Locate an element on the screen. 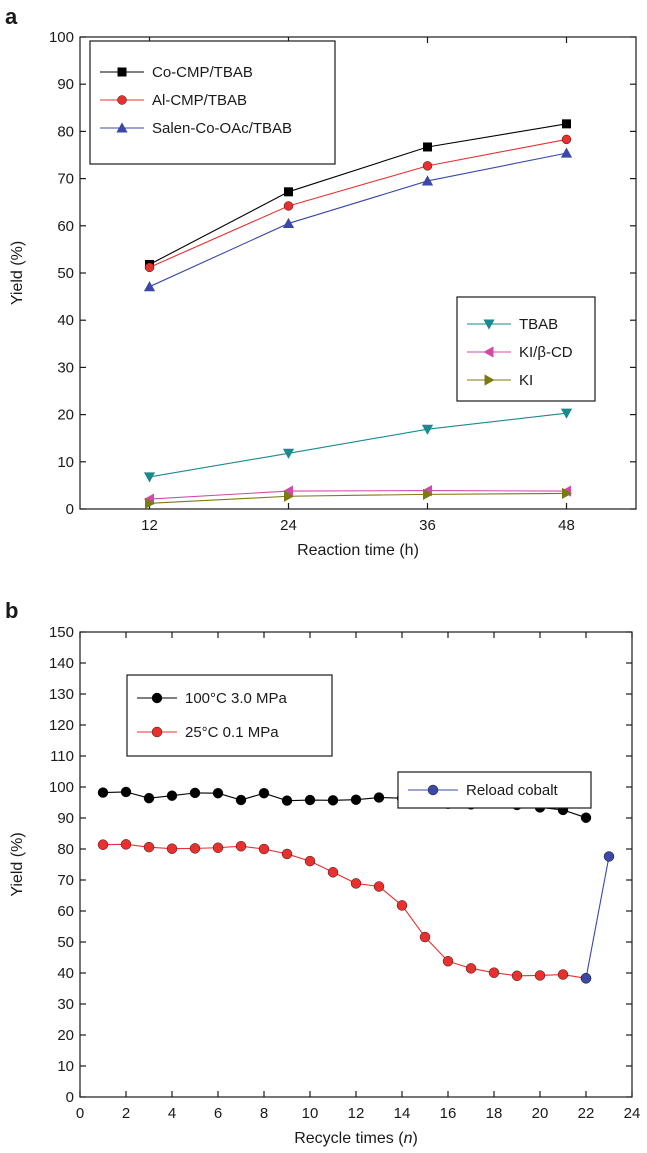 This screenshot has height=1153, width=647. legend-label: KI/β-CD is located at coordinates (546, 352).